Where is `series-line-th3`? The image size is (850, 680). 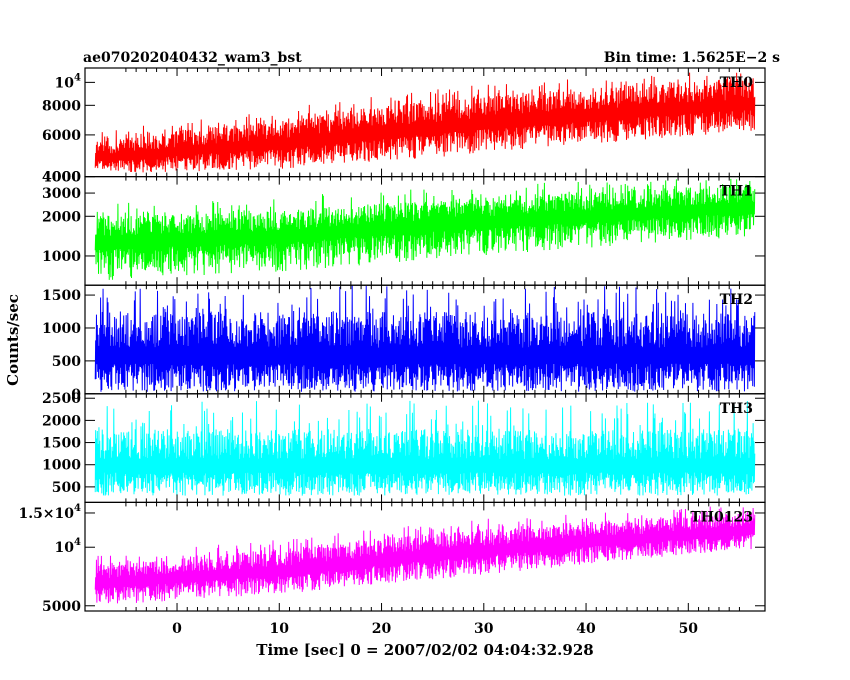 series-line-th3 is located at coordinates (425, 448).